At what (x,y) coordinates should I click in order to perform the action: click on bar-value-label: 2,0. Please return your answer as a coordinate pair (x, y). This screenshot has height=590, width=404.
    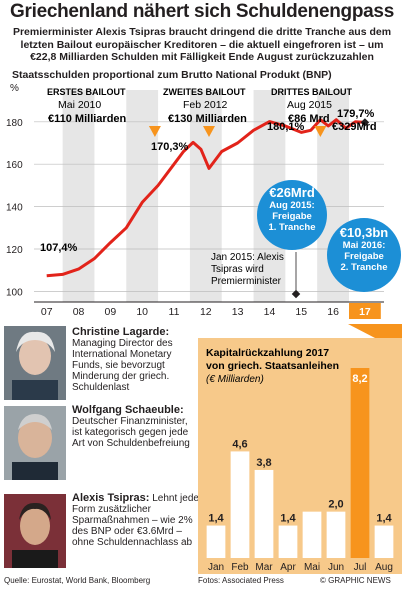
    Looking at the image, I should click on (335, 505).